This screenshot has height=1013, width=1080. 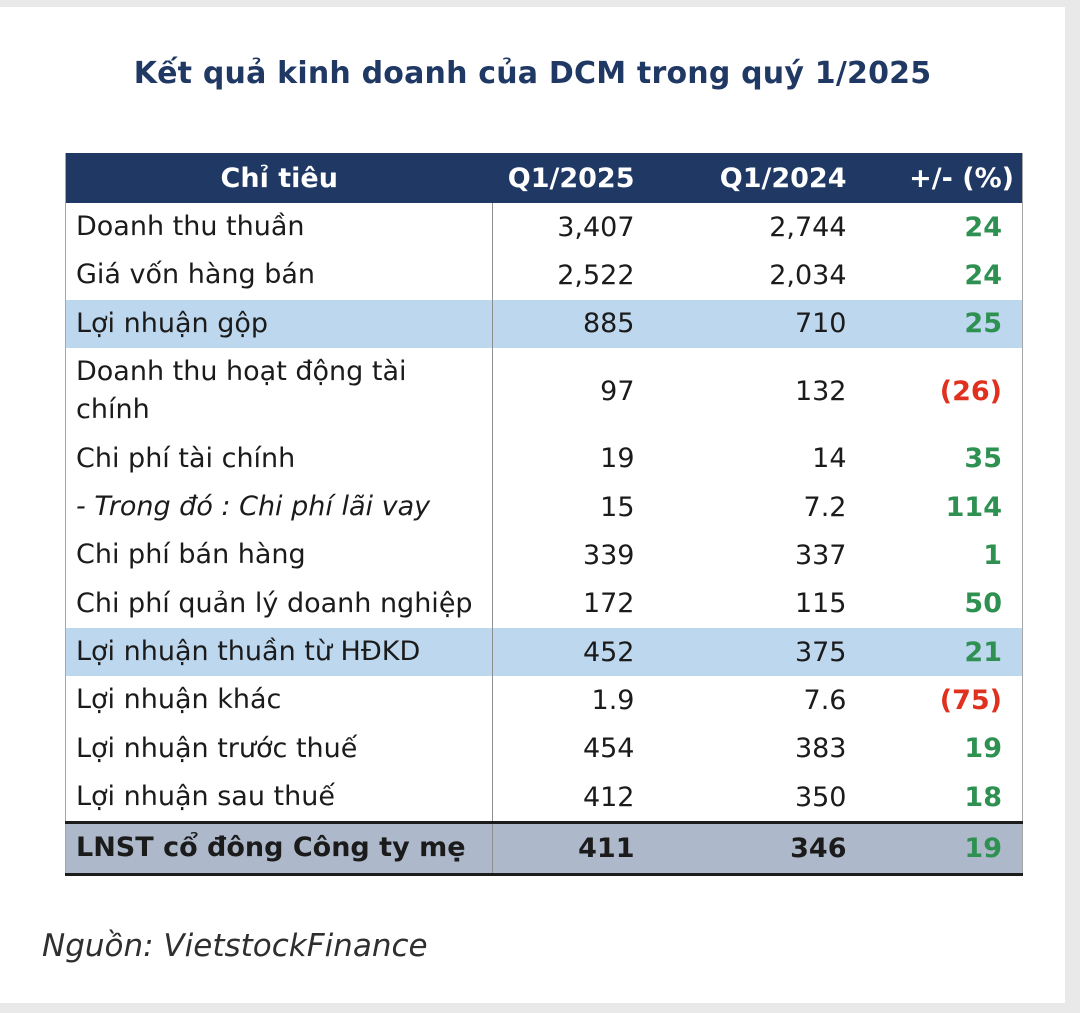 What do you see at coordinates (577, 178) in the screenshot?
I see `header-q1-2025: Q1/2025` at bounding box center [577, 178].